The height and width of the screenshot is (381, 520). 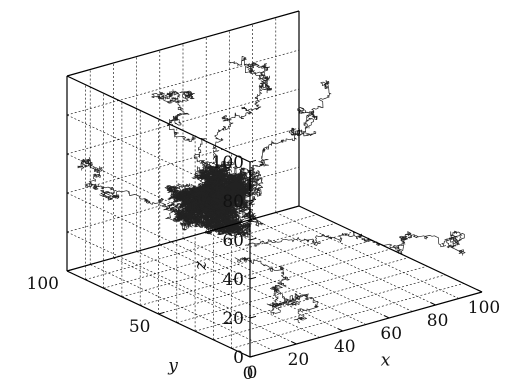 What do you see at coordinates (386, 360) in the screenshot?
I see `x-axis-label: x` at bounding box center [386, 360].